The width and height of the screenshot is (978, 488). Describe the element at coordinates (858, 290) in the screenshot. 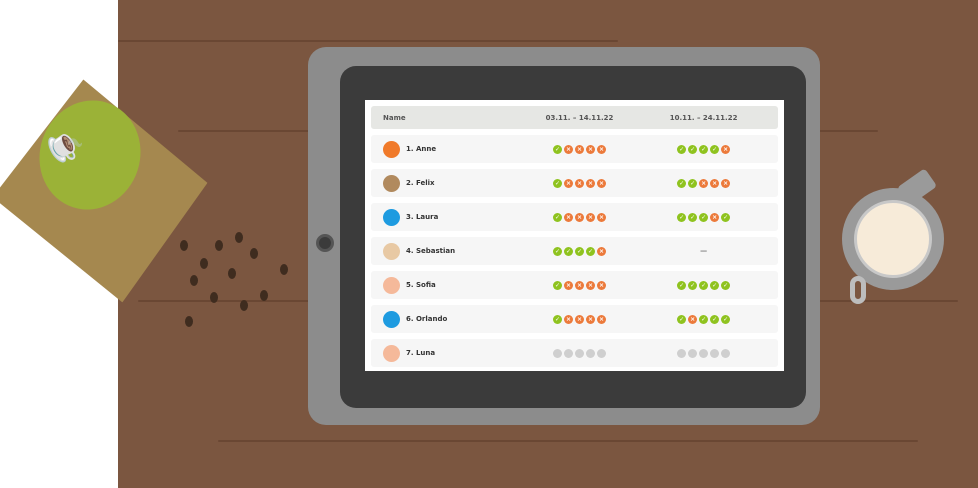

I see `milk-jug-handle` at that location.